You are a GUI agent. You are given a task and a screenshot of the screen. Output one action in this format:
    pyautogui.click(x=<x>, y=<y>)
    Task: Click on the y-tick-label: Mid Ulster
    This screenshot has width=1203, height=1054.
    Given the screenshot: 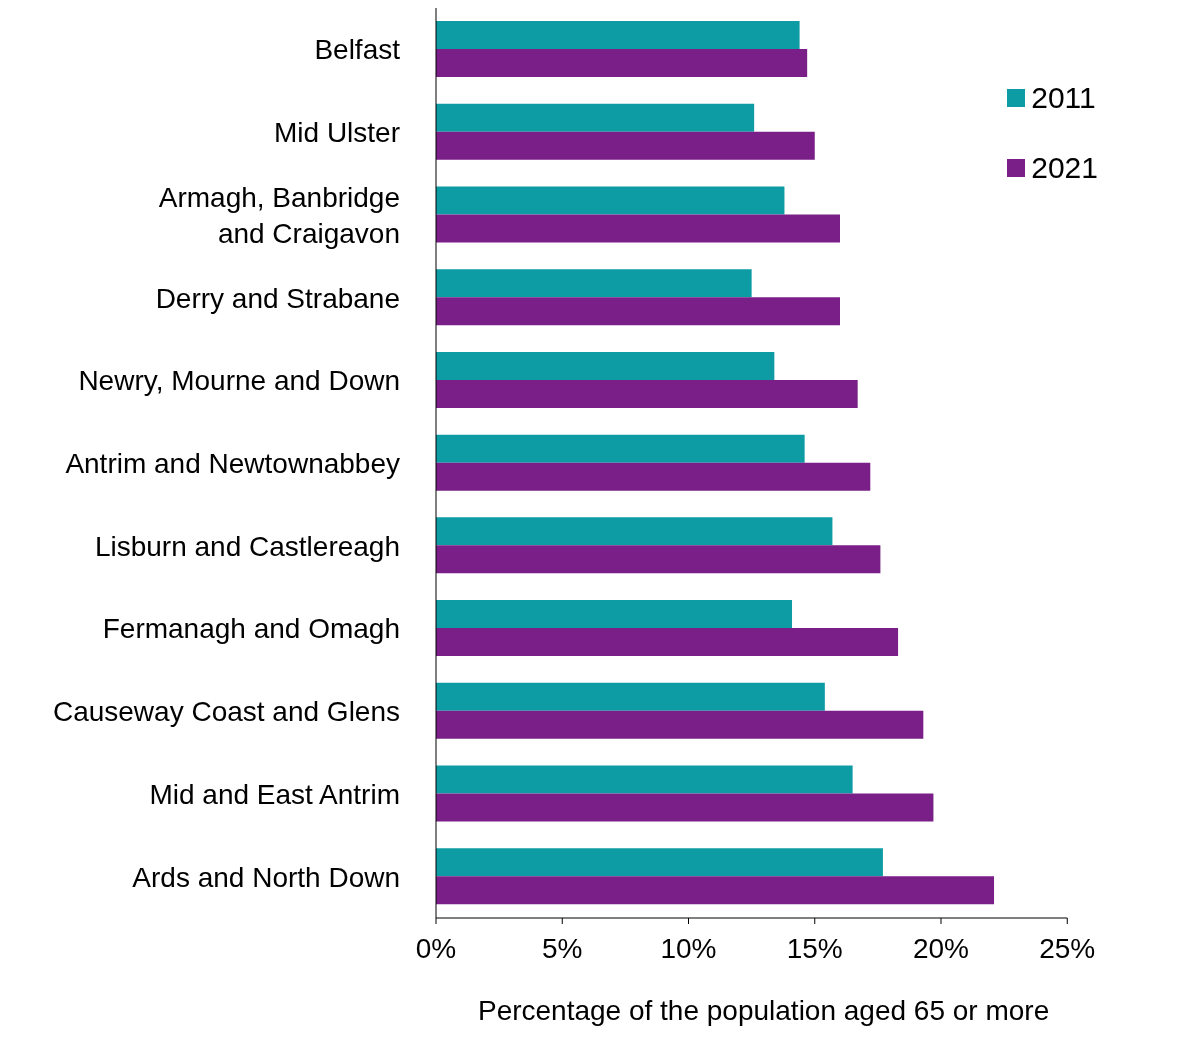 What is the action you would take?
    pyautogui.click(x=336, y=132)
    